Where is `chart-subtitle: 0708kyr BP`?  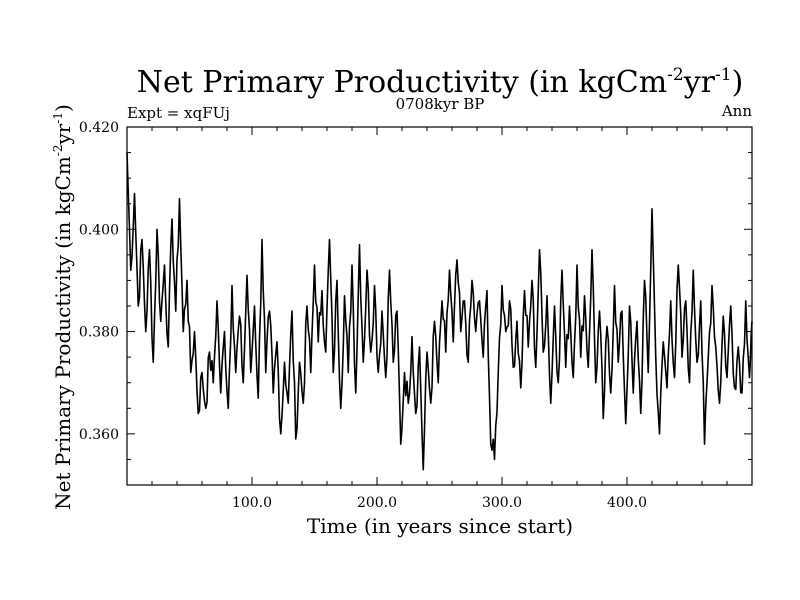
chart-subtitle: 0708kyr BP is located at coordinates (440, 104).